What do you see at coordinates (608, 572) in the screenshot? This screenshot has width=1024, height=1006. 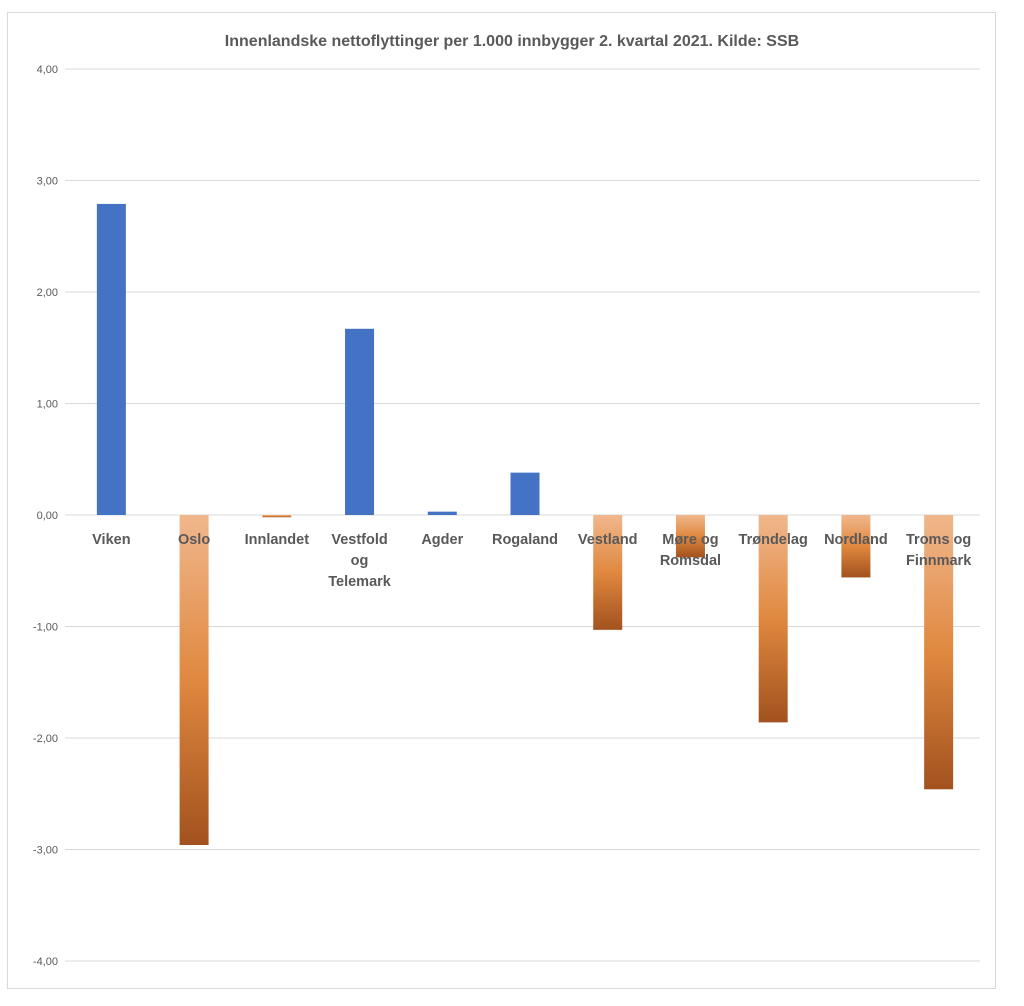 I see `bar-vestland` at bounding box center [608, 572].